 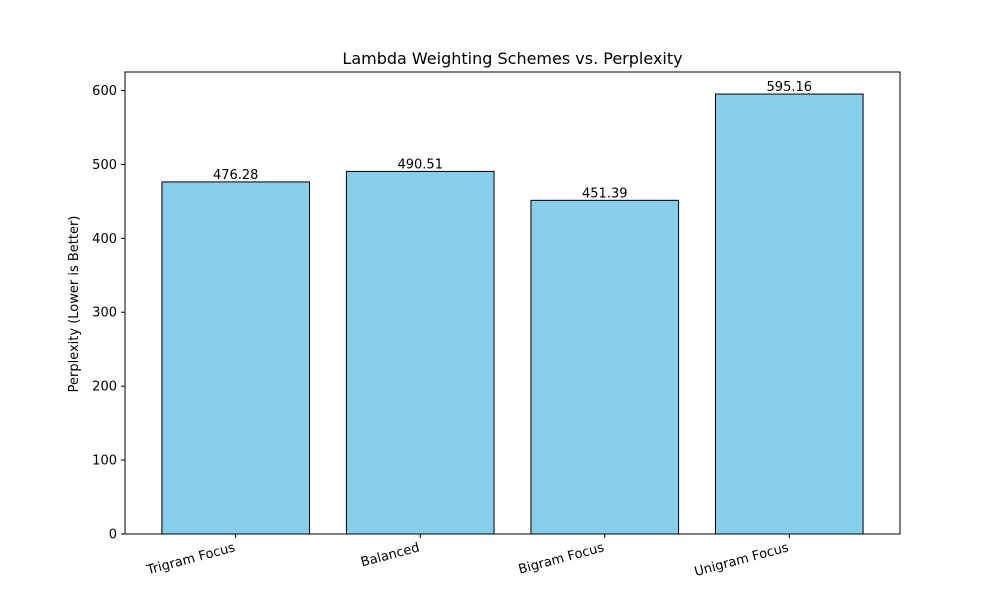 I want to click on data-label: 476.28, so click(x=236, y=175).